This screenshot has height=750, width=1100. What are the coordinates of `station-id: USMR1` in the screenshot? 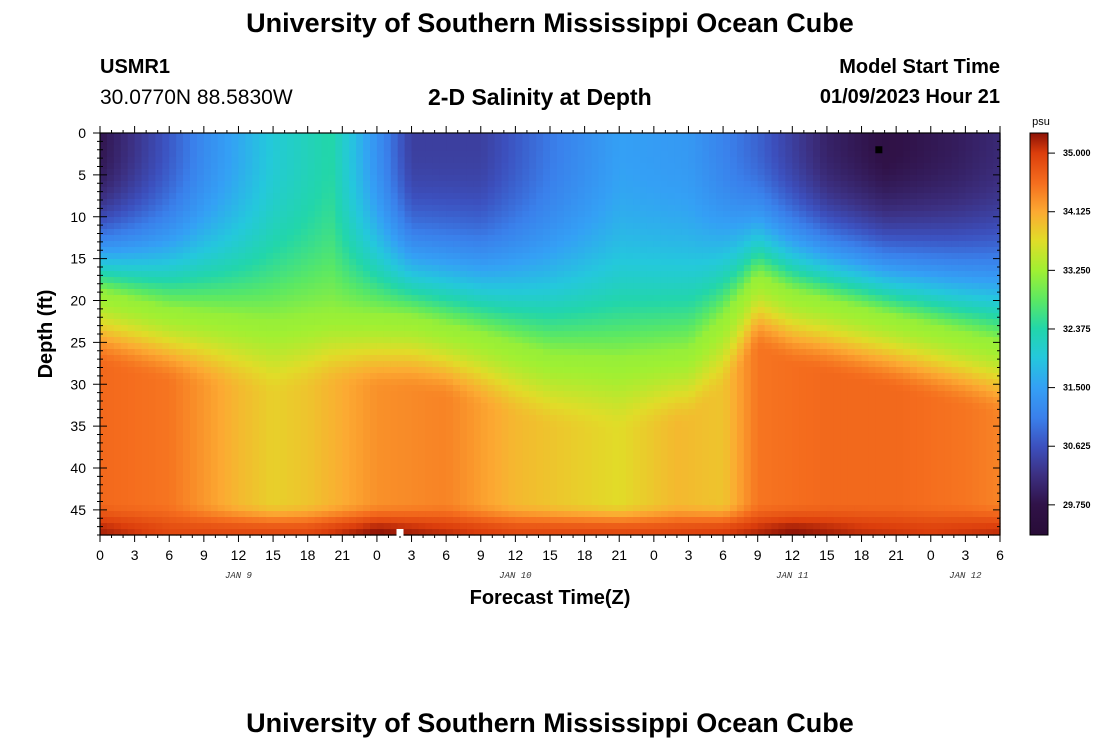 It's located at (135, 67).